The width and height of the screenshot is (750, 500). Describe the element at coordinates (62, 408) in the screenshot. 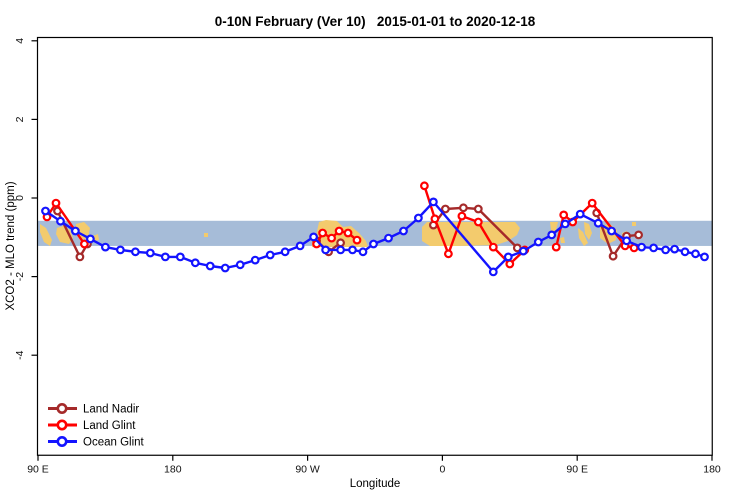

I see `land-nadir-legend-marker-icon` at that location.